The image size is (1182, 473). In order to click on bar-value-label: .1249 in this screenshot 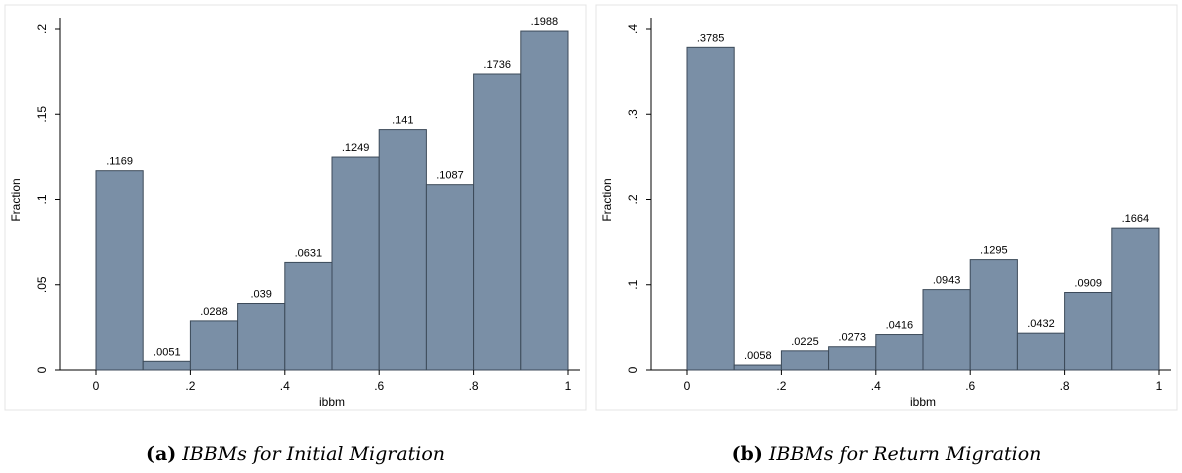, I will do `click(356, 148)`.